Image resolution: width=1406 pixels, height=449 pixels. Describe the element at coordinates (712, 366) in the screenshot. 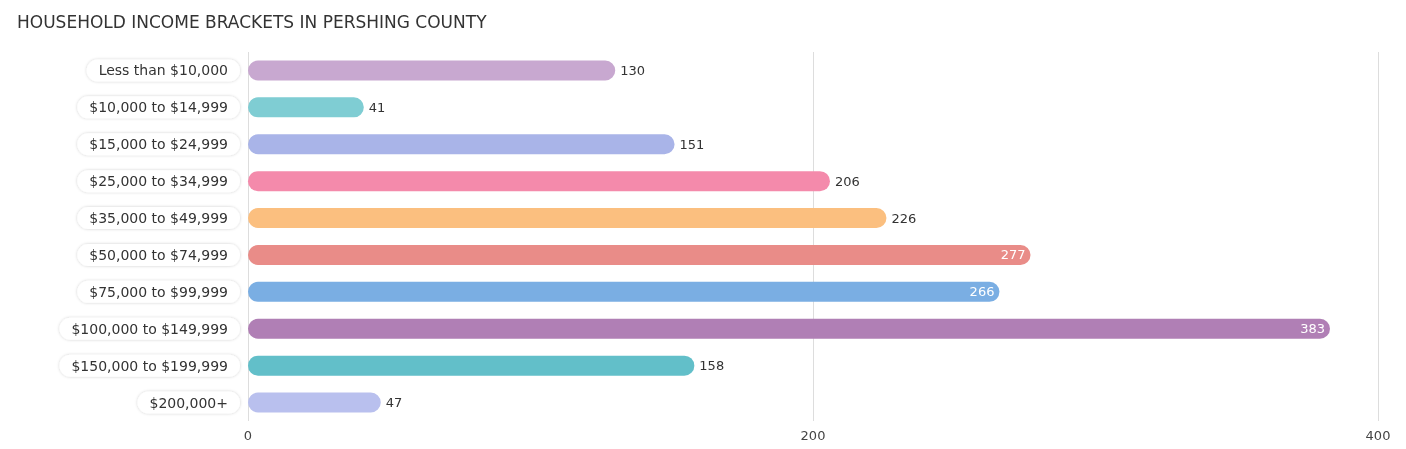

I see `data-label: 158` at that location.